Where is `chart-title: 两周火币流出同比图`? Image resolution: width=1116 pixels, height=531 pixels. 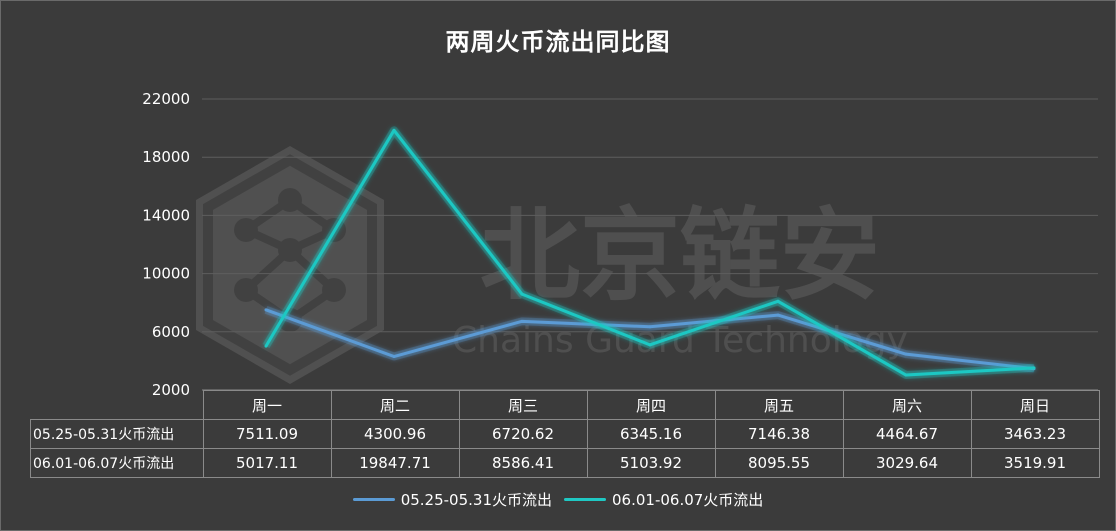
chart-title: 两周火币流出同比图 is located at coordinates (558, 41).